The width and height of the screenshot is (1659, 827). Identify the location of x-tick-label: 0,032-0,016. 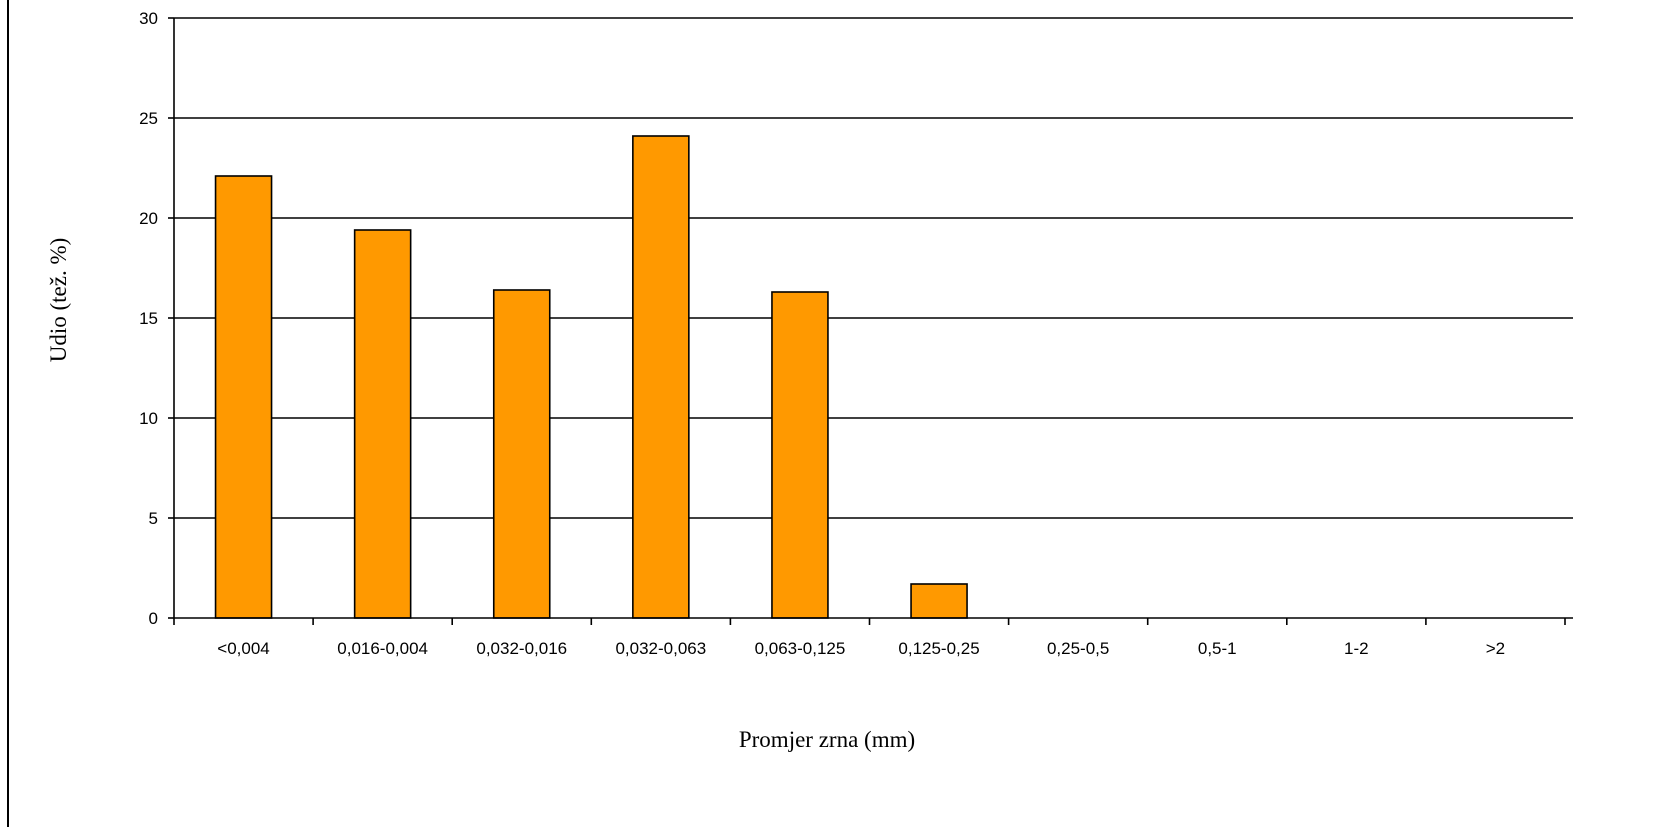
(521, 648).